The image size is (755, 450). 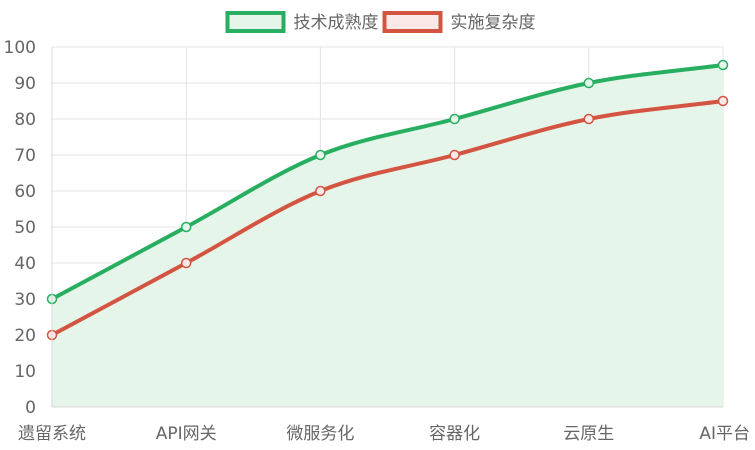 I want to click on x-tick-label: AI平台, so click(x=724, y=434).